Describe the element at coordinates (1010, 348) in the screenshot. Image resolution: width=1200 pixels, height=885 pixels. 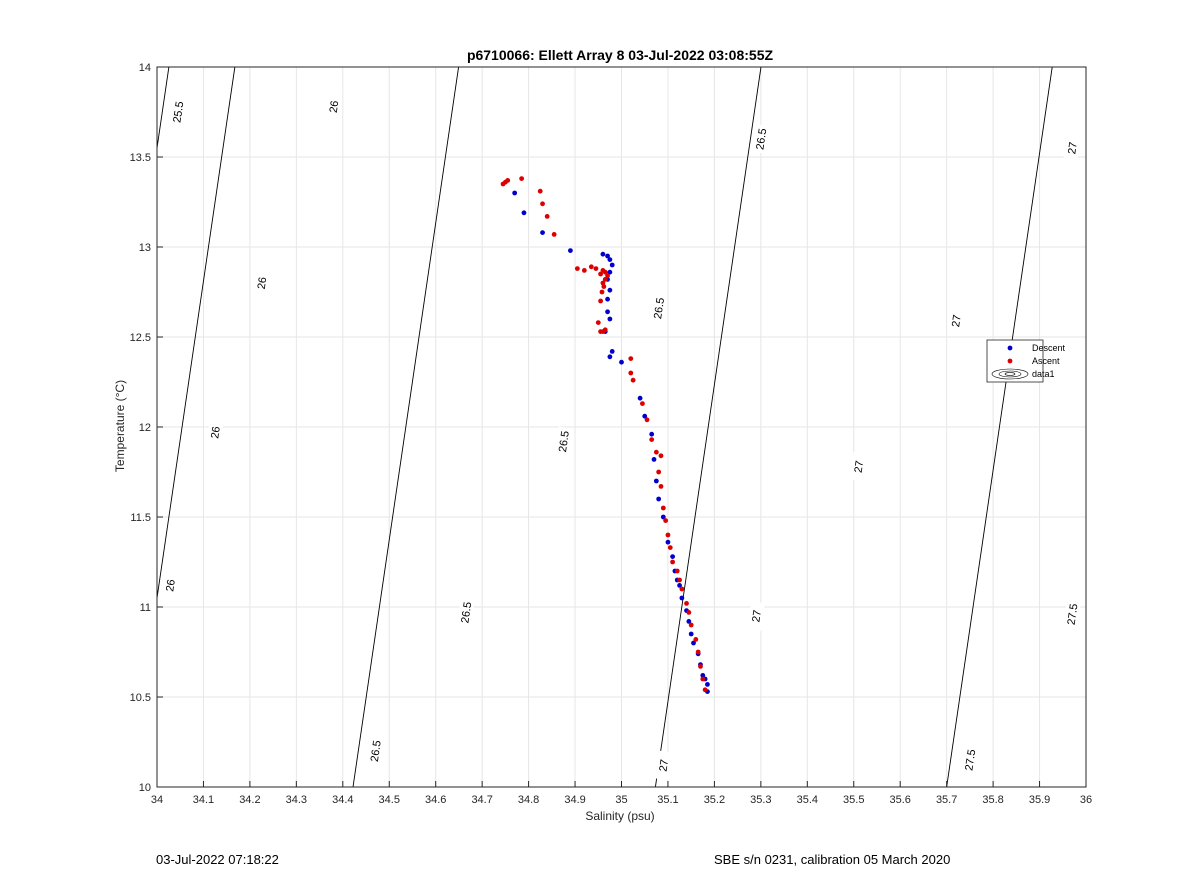
I see `legend-descent-marker` at that location.